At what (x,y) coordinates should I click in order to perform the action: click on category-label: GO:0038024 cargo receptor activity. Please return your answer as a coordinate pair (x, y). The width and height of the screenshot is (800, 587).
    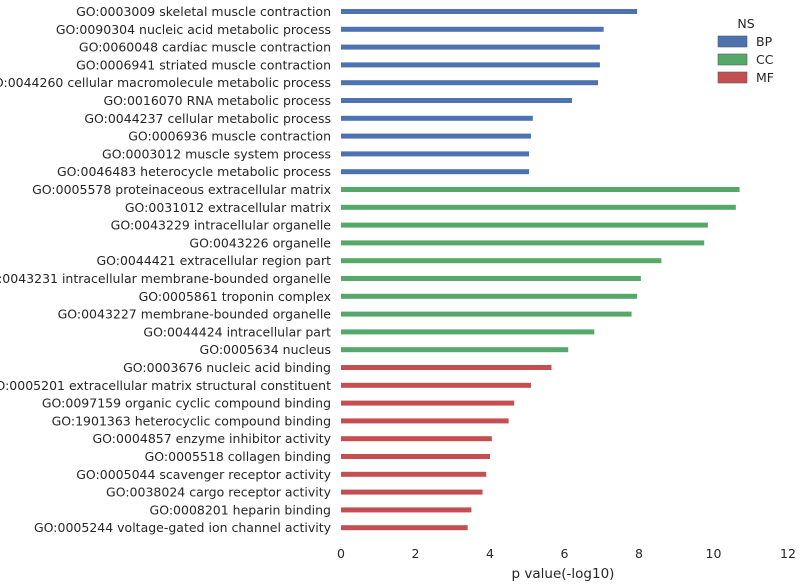
    Looking at the image, I should click on (219, 492).